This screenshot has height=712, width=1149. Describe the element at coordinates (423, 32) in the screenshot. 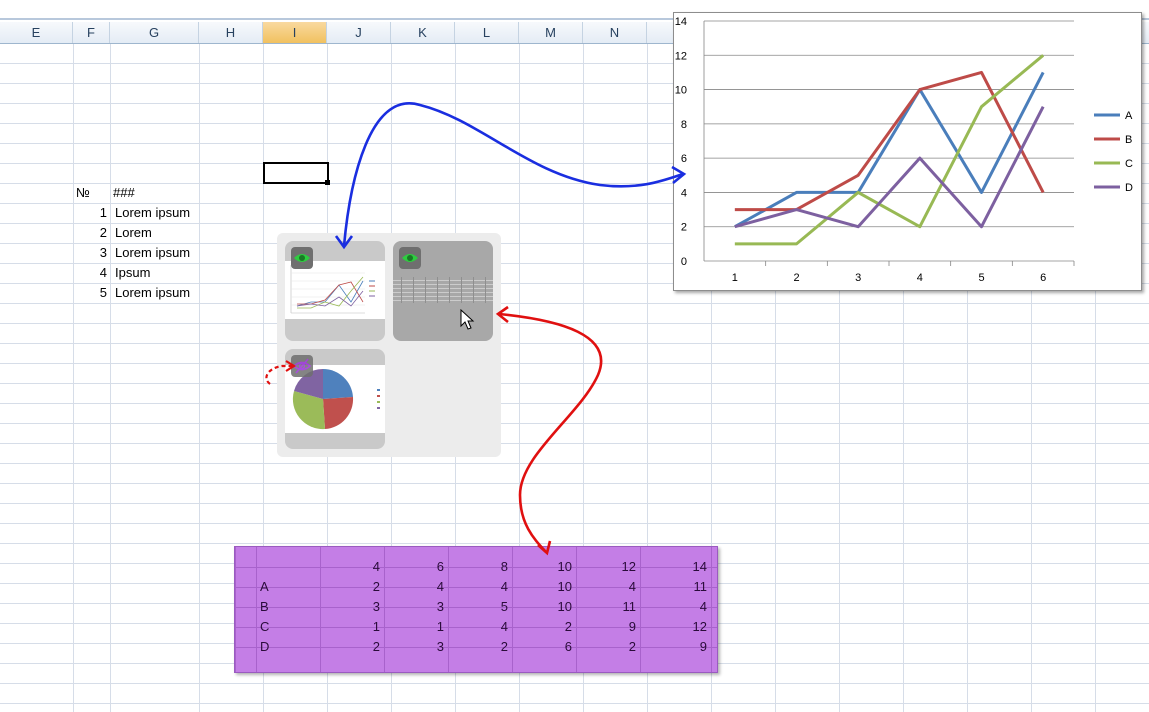

I see `column-header-k: K` at that location.